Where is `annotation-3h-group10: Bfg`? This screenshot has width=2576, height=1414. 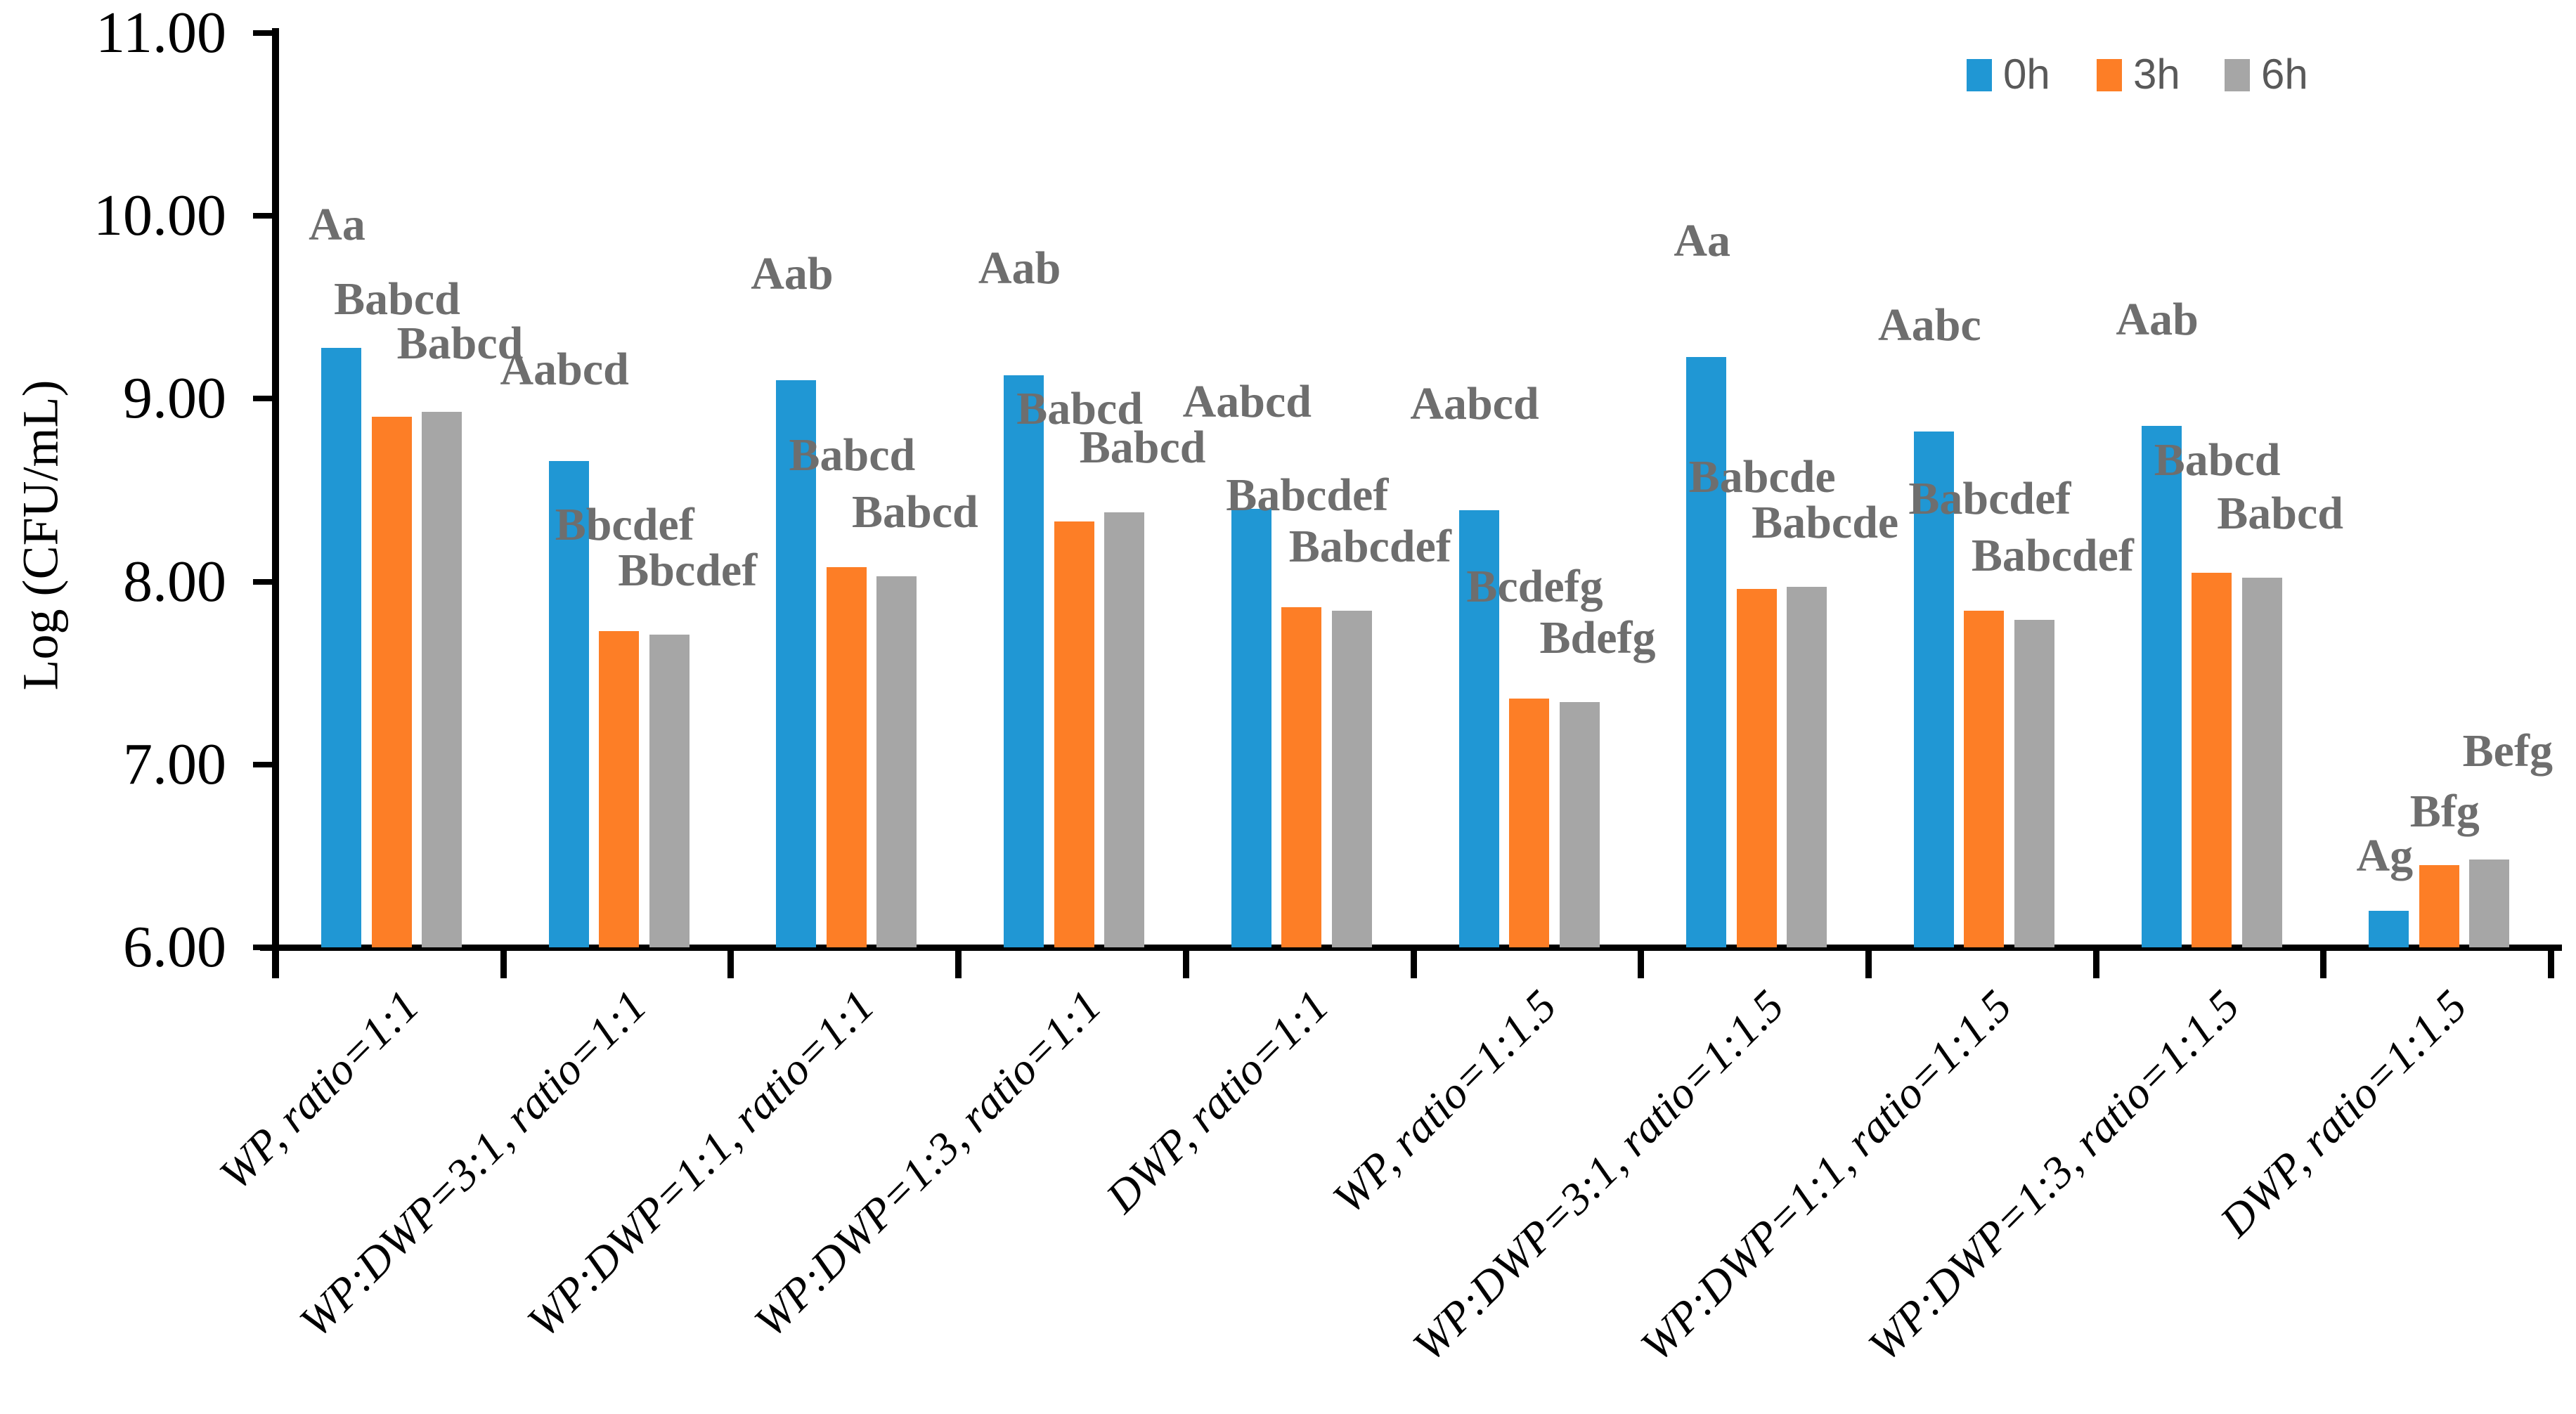 annotation-3h-group10: Bfg is located at coordinates (2445, 811).